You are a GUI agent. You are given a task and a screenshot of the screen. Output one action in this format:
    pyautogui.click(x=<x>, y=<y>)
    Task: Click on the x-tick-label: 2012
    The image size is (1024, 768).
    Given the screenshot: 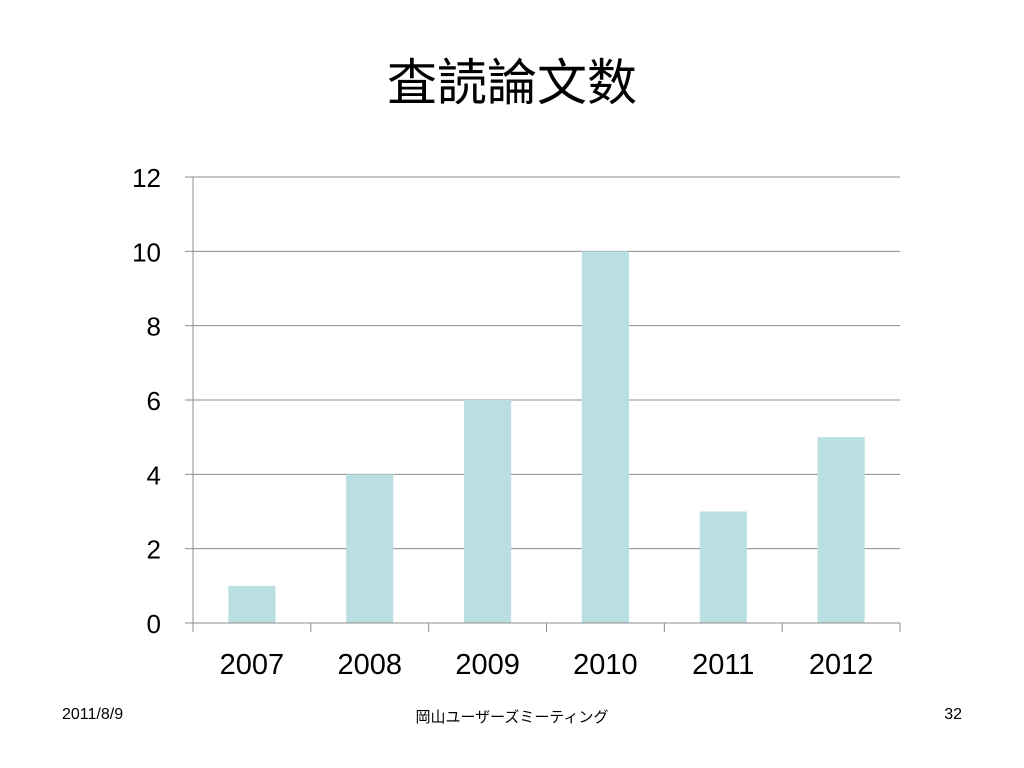 What is the action you would take?
    pyautogui.click(x=841, y=665)
    